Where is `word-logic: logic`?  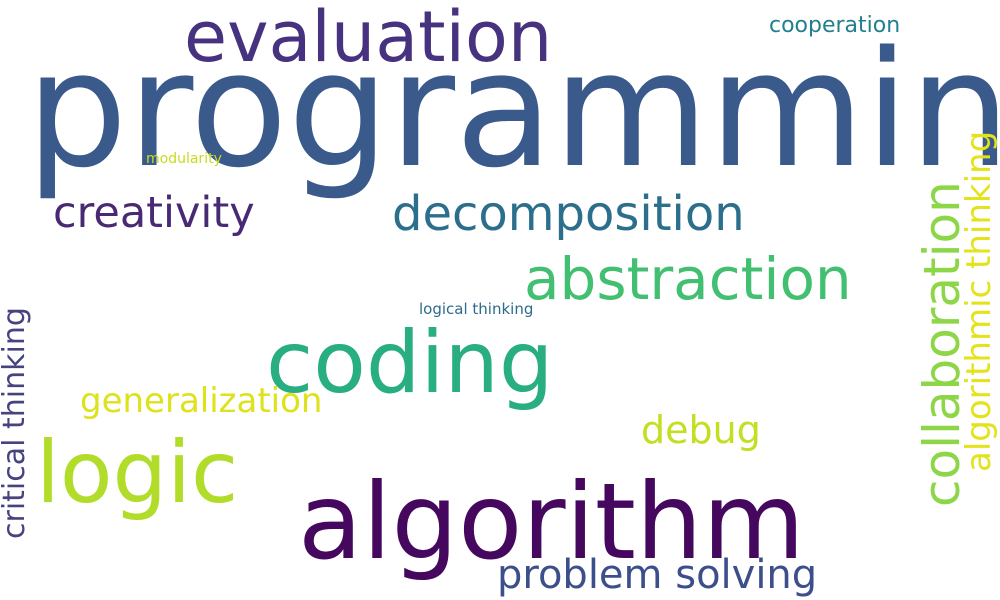
word-logic: logic is located at coordinates (137, 473).